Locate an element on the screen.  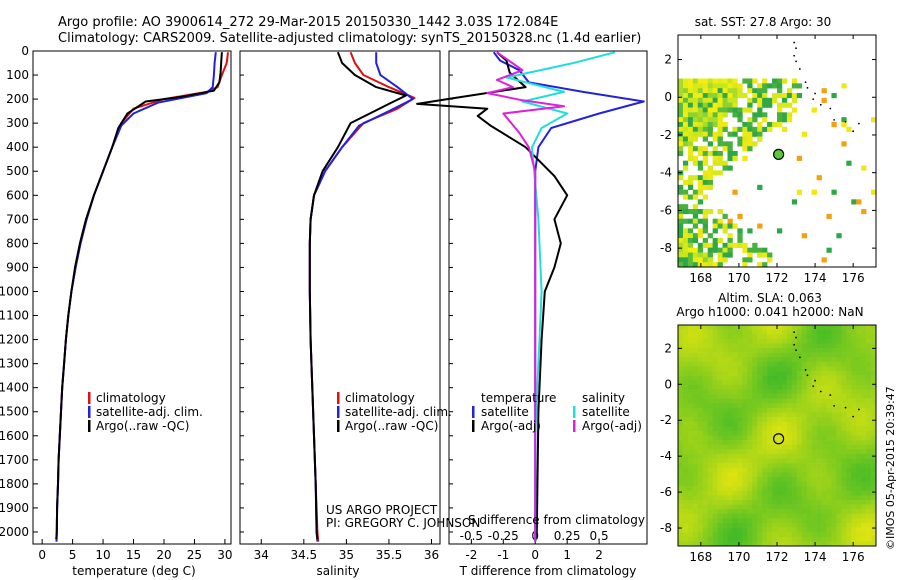
y-tick-label: 400 is located at coordinates (17, 147).